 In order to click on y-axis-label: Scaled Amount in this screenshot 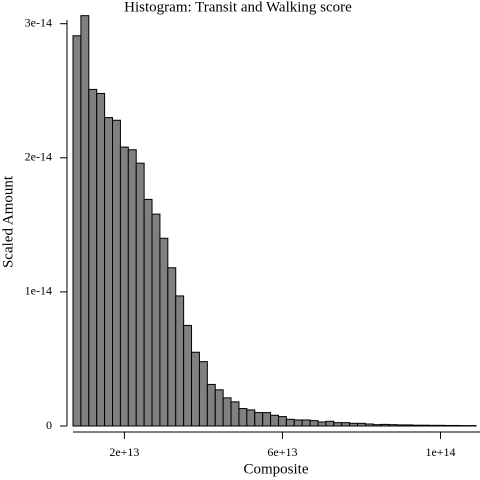, I will do `click(8, 221)`.